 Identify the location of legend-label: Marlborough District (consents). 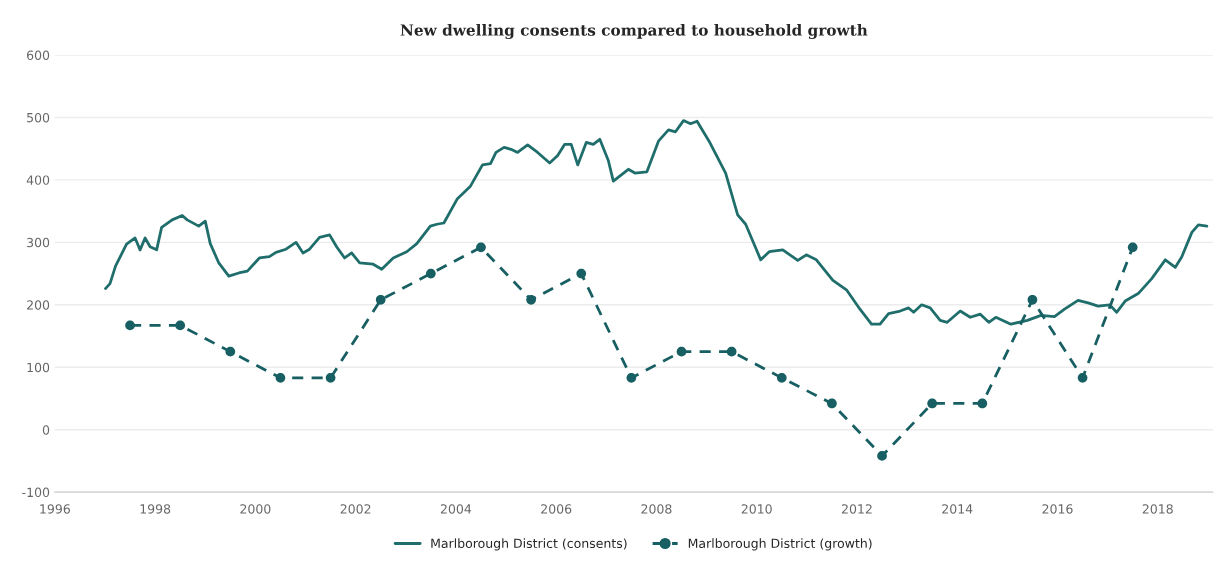
(529, 544).